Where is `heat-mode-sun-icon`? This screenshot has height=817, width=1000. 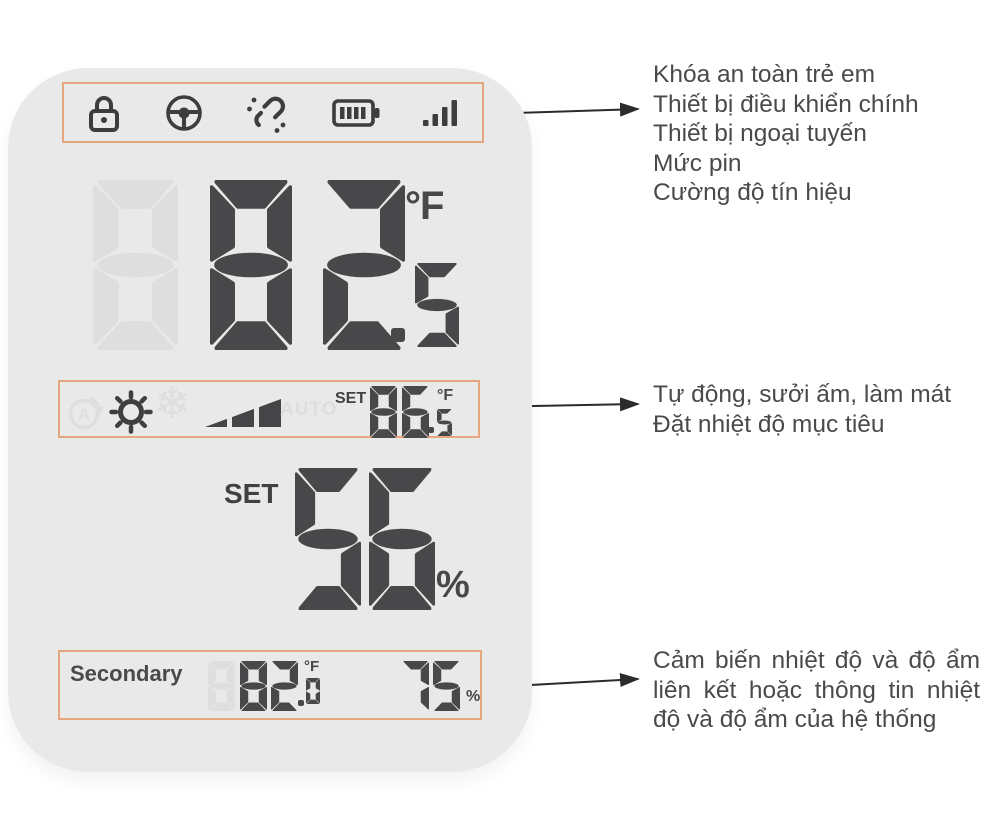 heat-mode-sun-icon is located at coordinates (131, 412).